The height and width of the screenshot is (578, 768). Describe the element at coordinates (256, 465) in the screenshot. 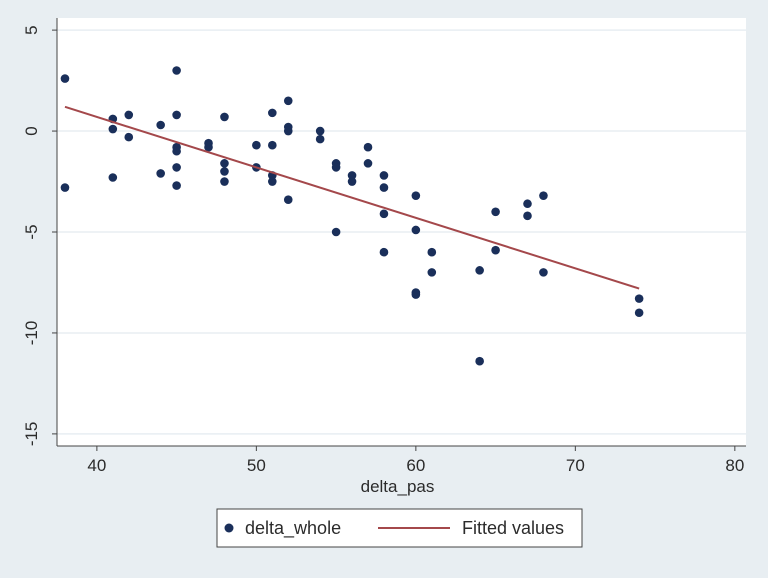

I see `x-tick-label: 50` at that location.